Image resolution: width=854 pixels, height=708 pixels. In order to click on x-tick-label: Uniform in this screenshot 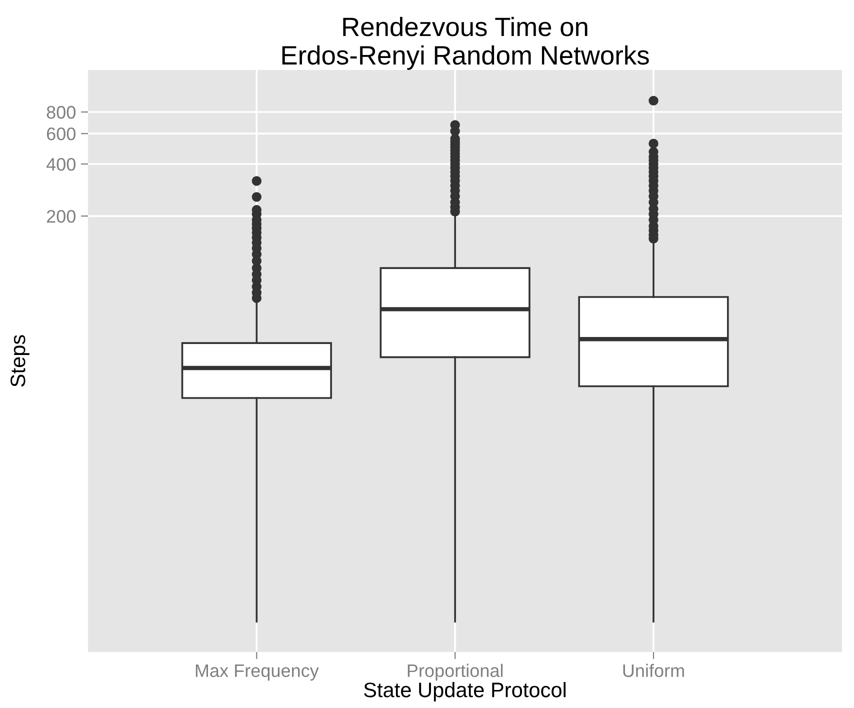, I will do `click(653, 671)`.